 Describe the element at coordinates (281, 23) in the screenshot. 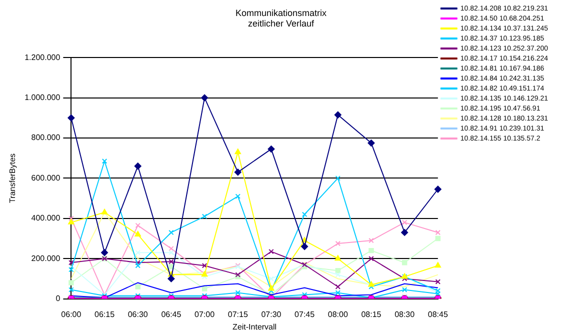

I see `chart-subtitle: zeitlicher Verlauf` at that location.